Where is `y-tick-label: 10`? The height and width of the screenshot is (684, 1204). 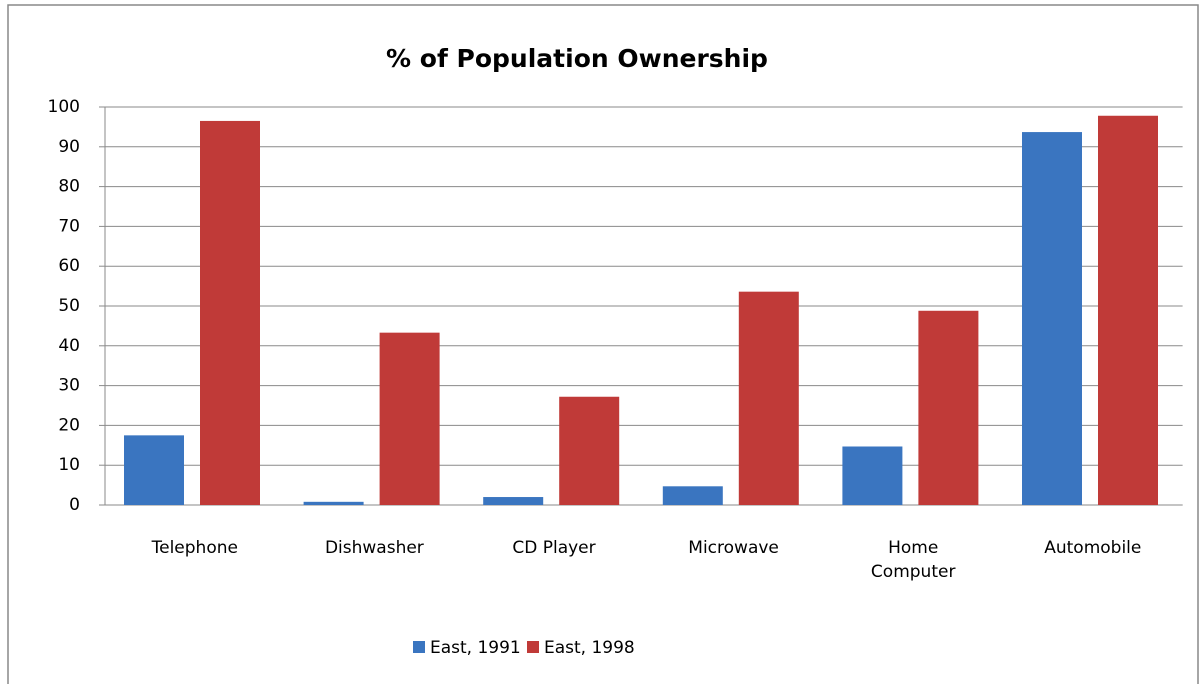 y-tick-label: 10 is located at coordinates (69, 465).